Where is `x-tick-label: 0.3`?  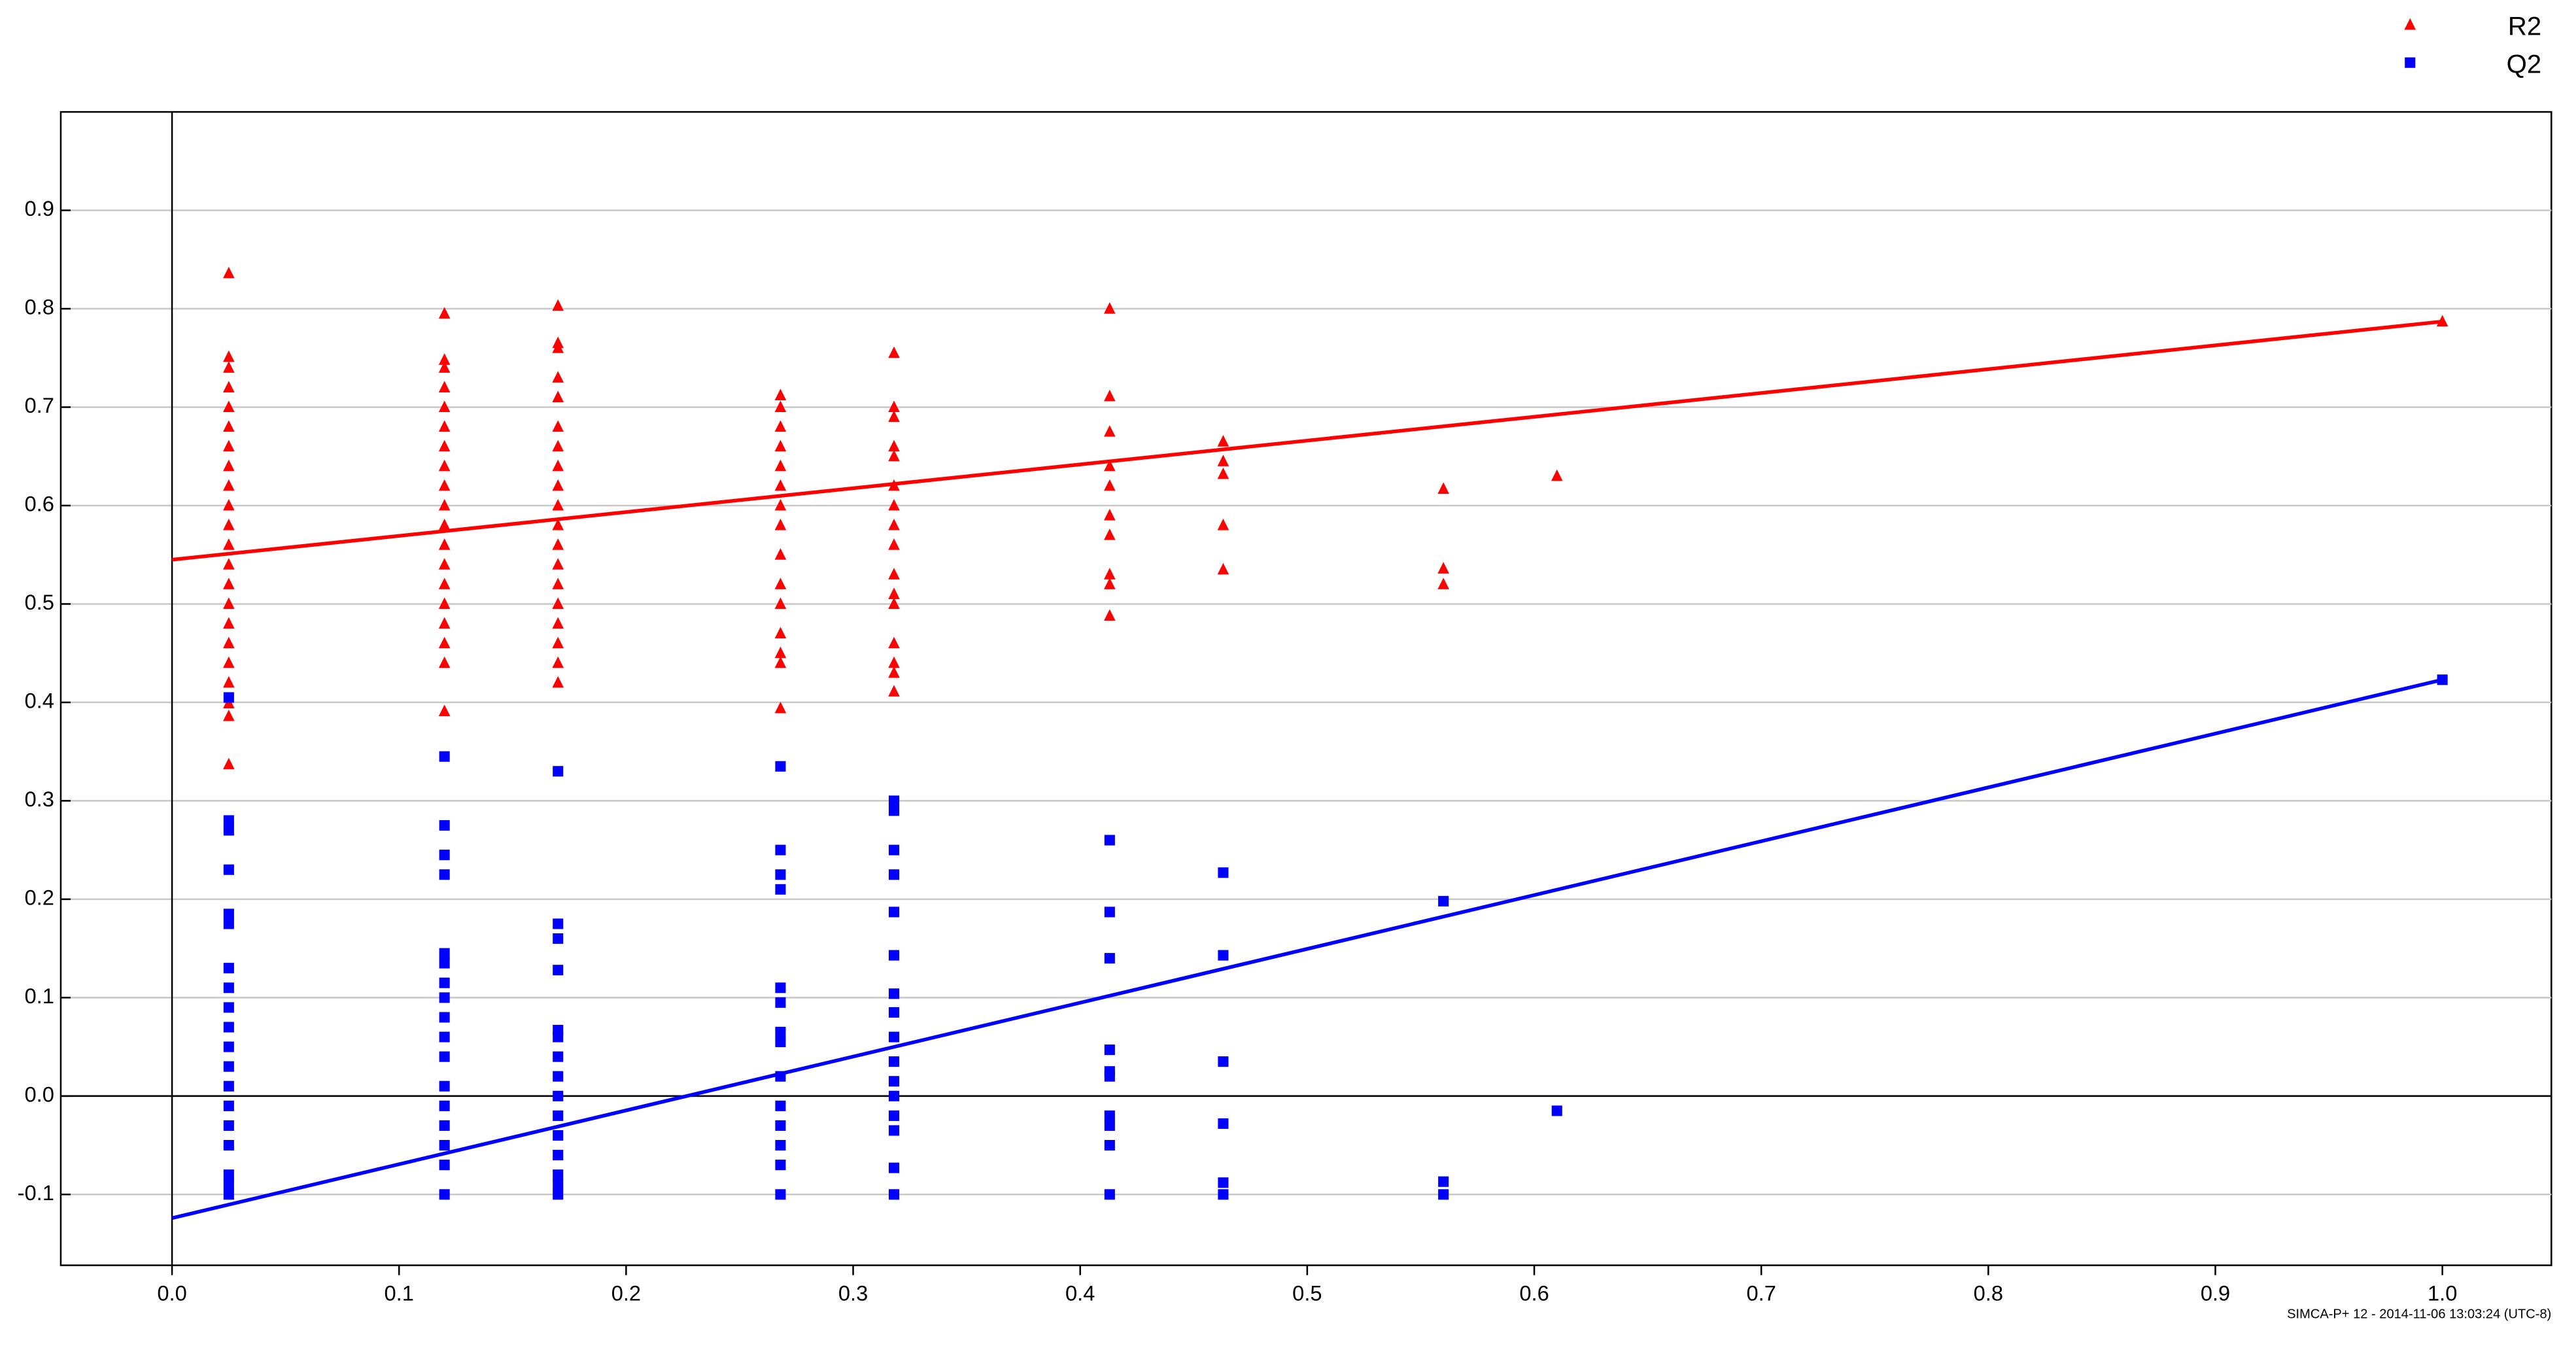 x-tick-label: 0.3 is located at coordinates (853, 1293).